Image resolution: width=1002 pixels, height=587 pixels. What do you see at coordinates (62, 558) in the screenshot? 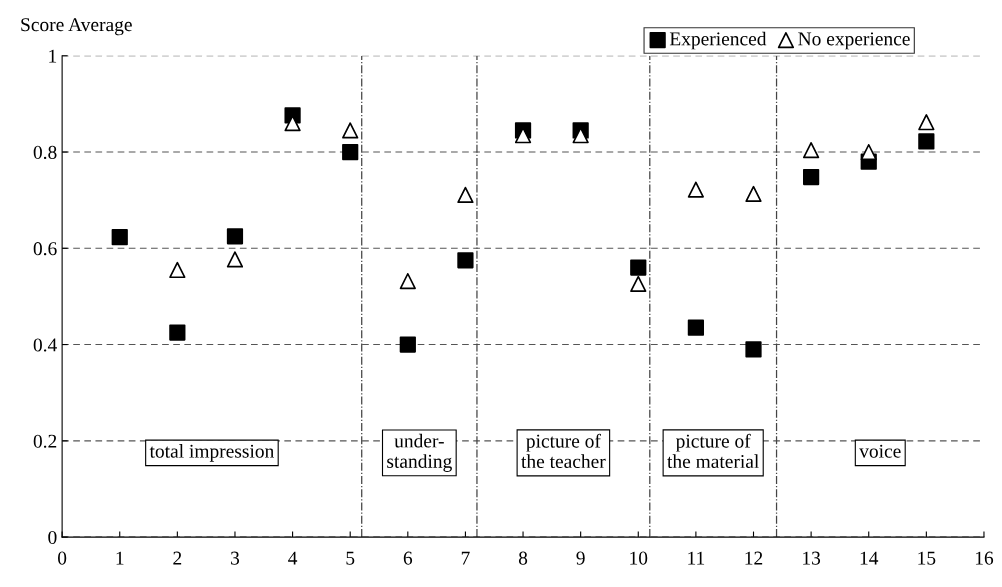
I see `x-tick-label: 0` at bounding box center [62, 558].